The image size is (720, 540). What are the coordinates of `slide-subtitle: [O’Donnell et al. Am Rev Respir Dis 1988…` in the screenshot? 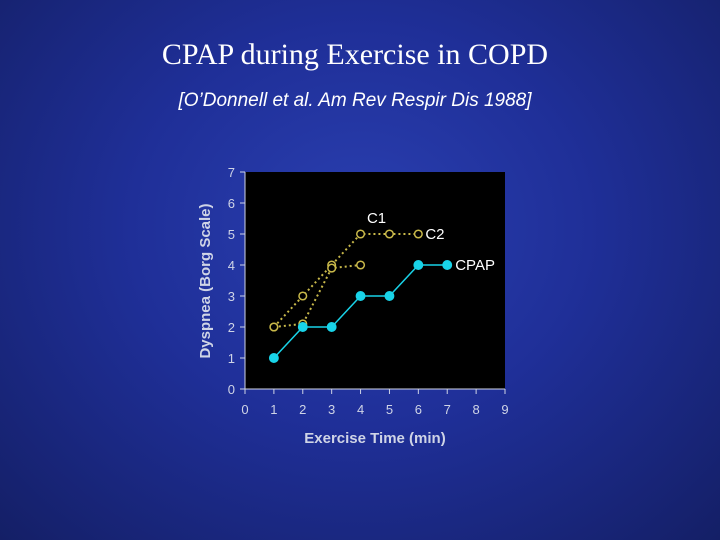 It's located at (355, 100).